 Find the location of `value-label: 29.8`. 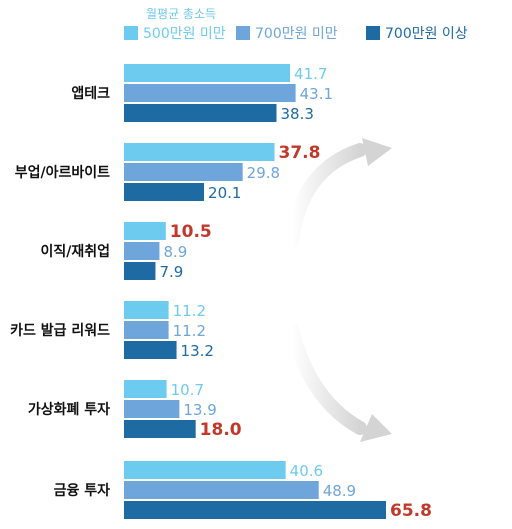

value-label: 29.8 is located at coordinates (263, 173).